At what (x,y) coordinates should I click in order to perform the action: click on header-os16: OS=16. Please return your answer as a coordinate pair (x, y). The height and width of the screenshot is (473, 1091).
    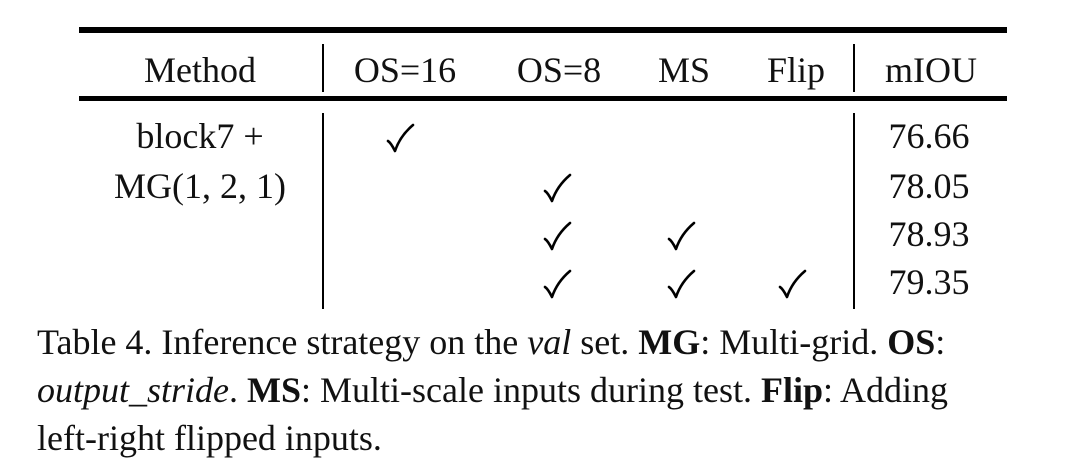
    Looking at the image, I should click on (405, 70).